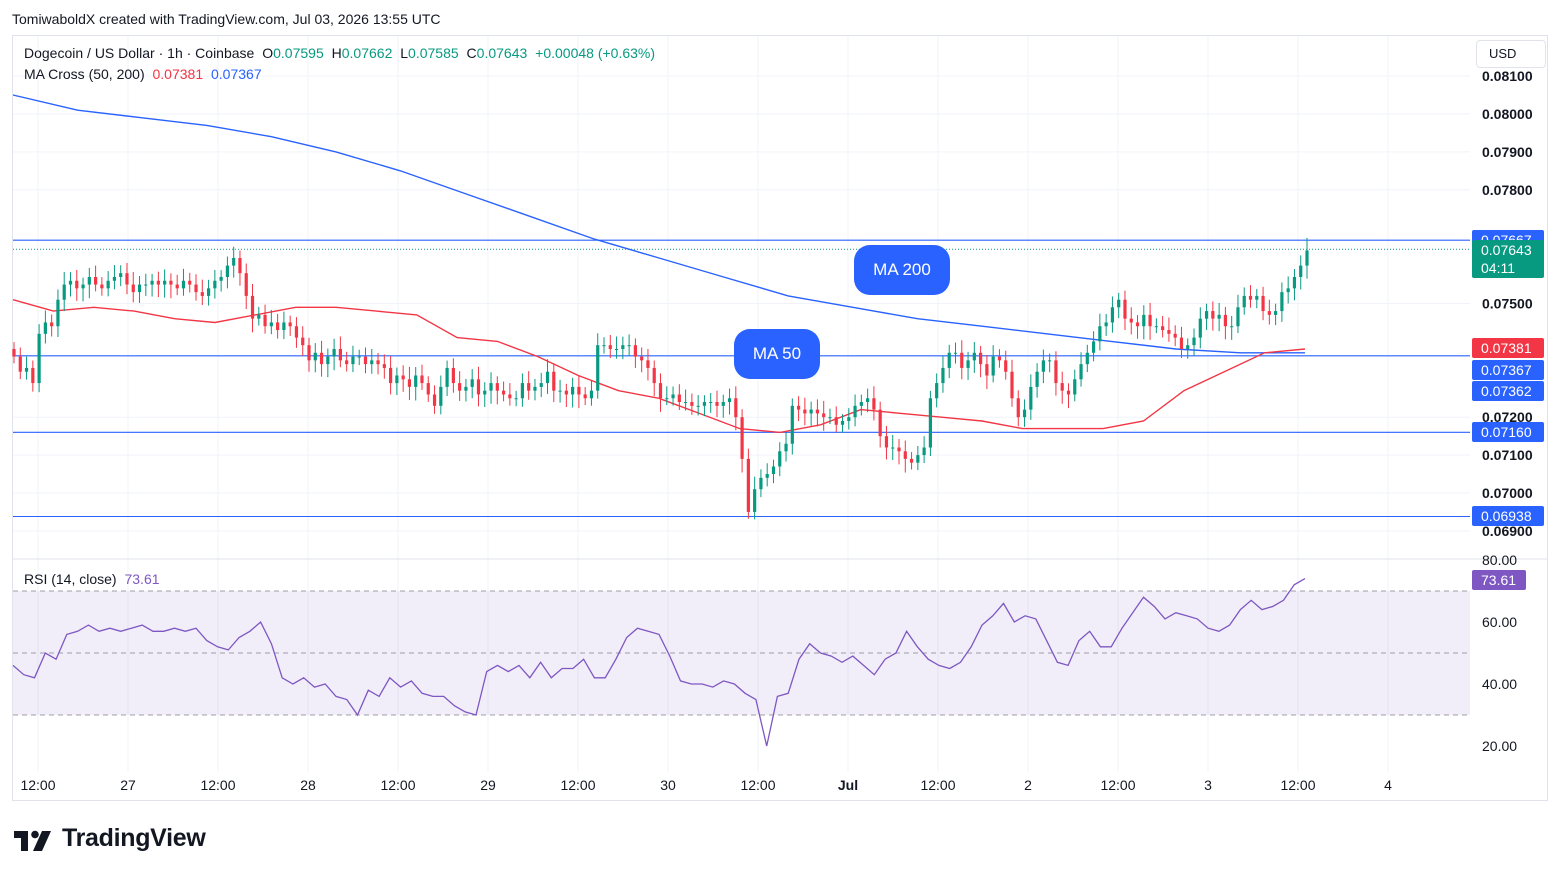  Describe the element at coordinates (1508, 391) in the screenshot. I see `price-tag: 0.07362` at that location.